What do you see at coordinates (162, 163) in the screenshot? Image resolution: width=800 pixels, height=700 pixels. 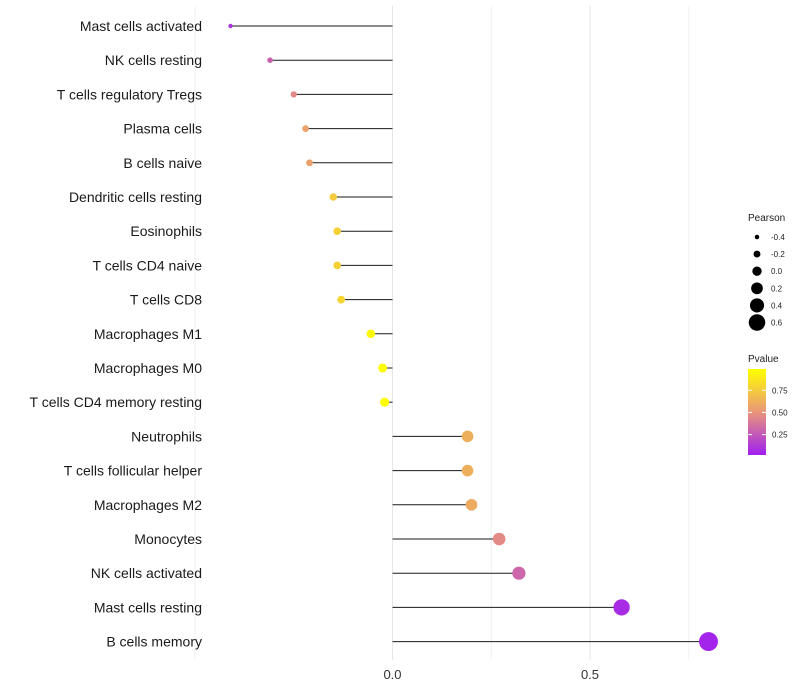 I see `category-label: B cells naive` at bounding box center [162, 163].